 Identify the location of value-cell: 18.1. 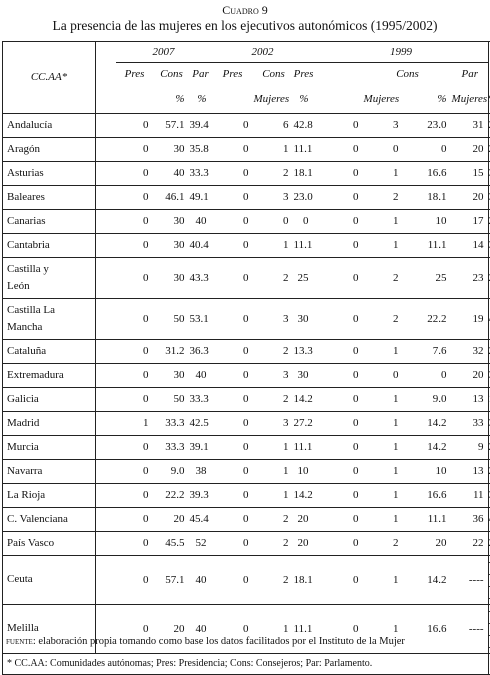
(303, 173).